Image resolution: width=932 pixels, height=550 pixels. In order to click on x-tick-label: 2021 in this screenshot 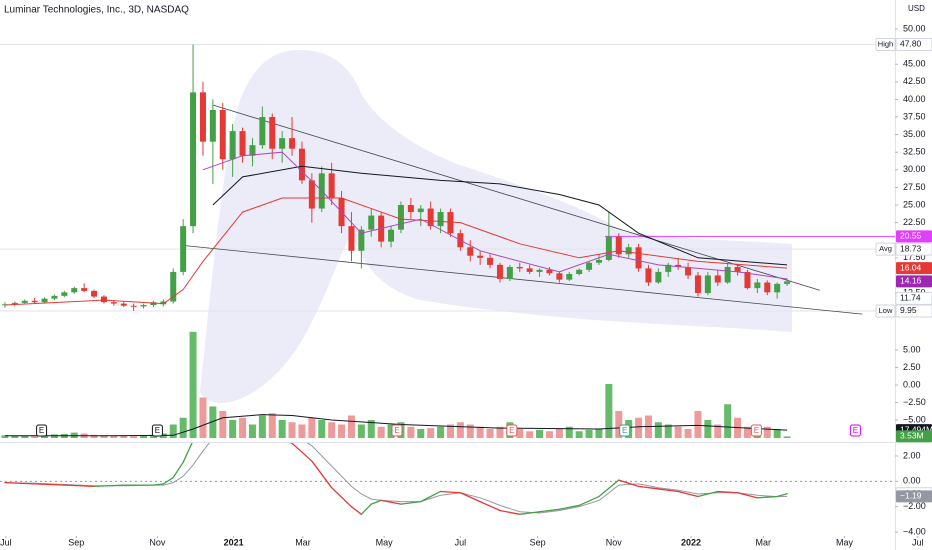, I will do `click(234, 542)`.